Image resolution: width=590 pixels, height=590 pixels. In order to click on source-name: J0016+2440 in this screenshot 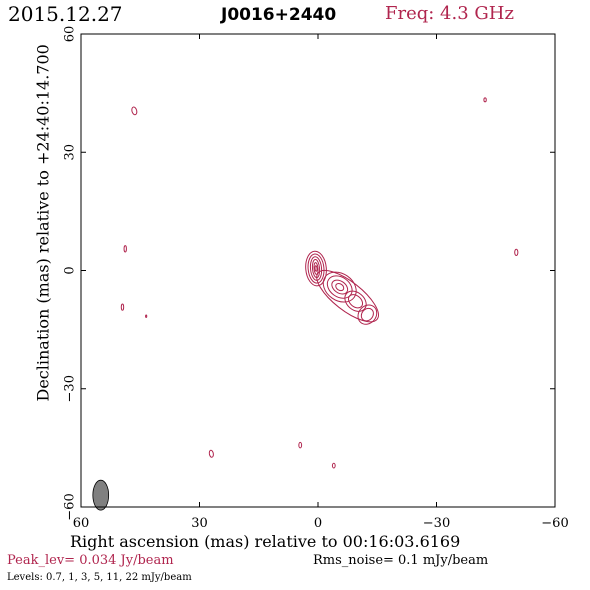, I will do `click(279, 15)`.